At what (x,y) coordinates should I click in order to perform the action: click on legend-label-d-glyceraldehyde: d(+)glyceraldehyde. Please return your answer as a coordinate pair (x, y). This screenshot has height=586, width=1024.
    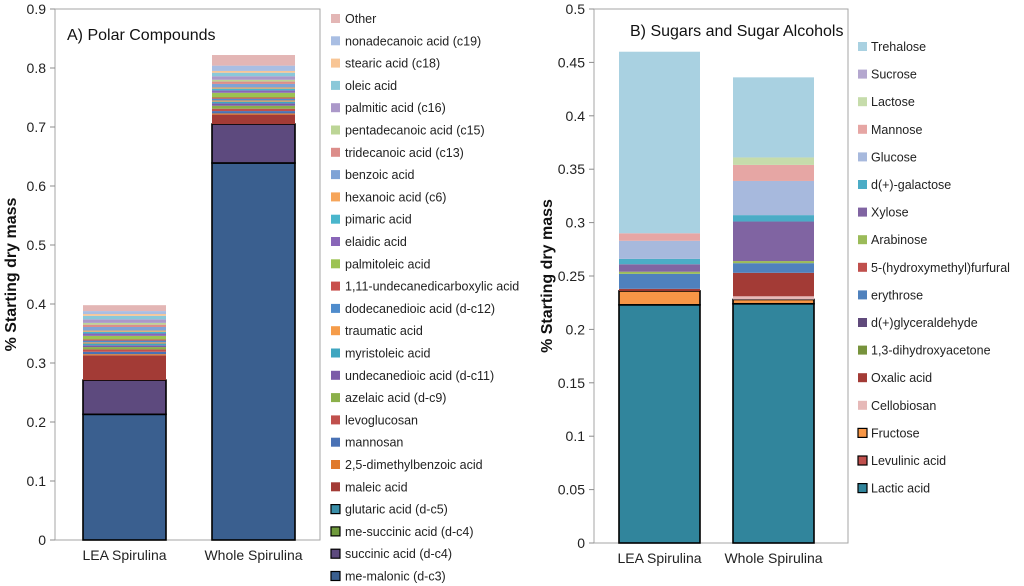
    Looking at the image, I should click on (924, 323).